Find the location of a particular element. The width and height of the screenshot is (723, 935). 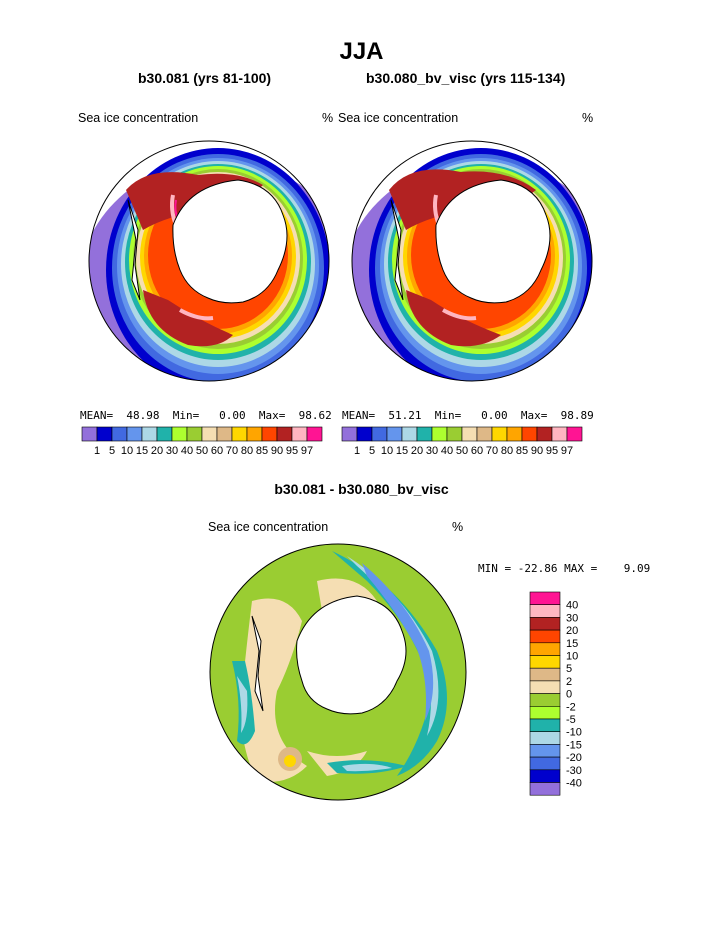

left-colorbar-tick-label: 90 is located at coordinates (277, 451).